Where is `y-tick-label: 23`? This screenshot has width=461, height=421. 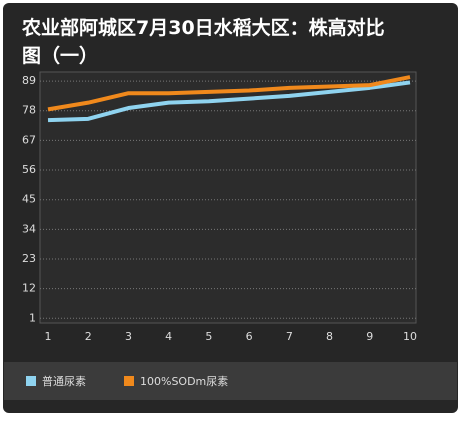 y-tick-label: 23 is located at coordinates (29, 258).